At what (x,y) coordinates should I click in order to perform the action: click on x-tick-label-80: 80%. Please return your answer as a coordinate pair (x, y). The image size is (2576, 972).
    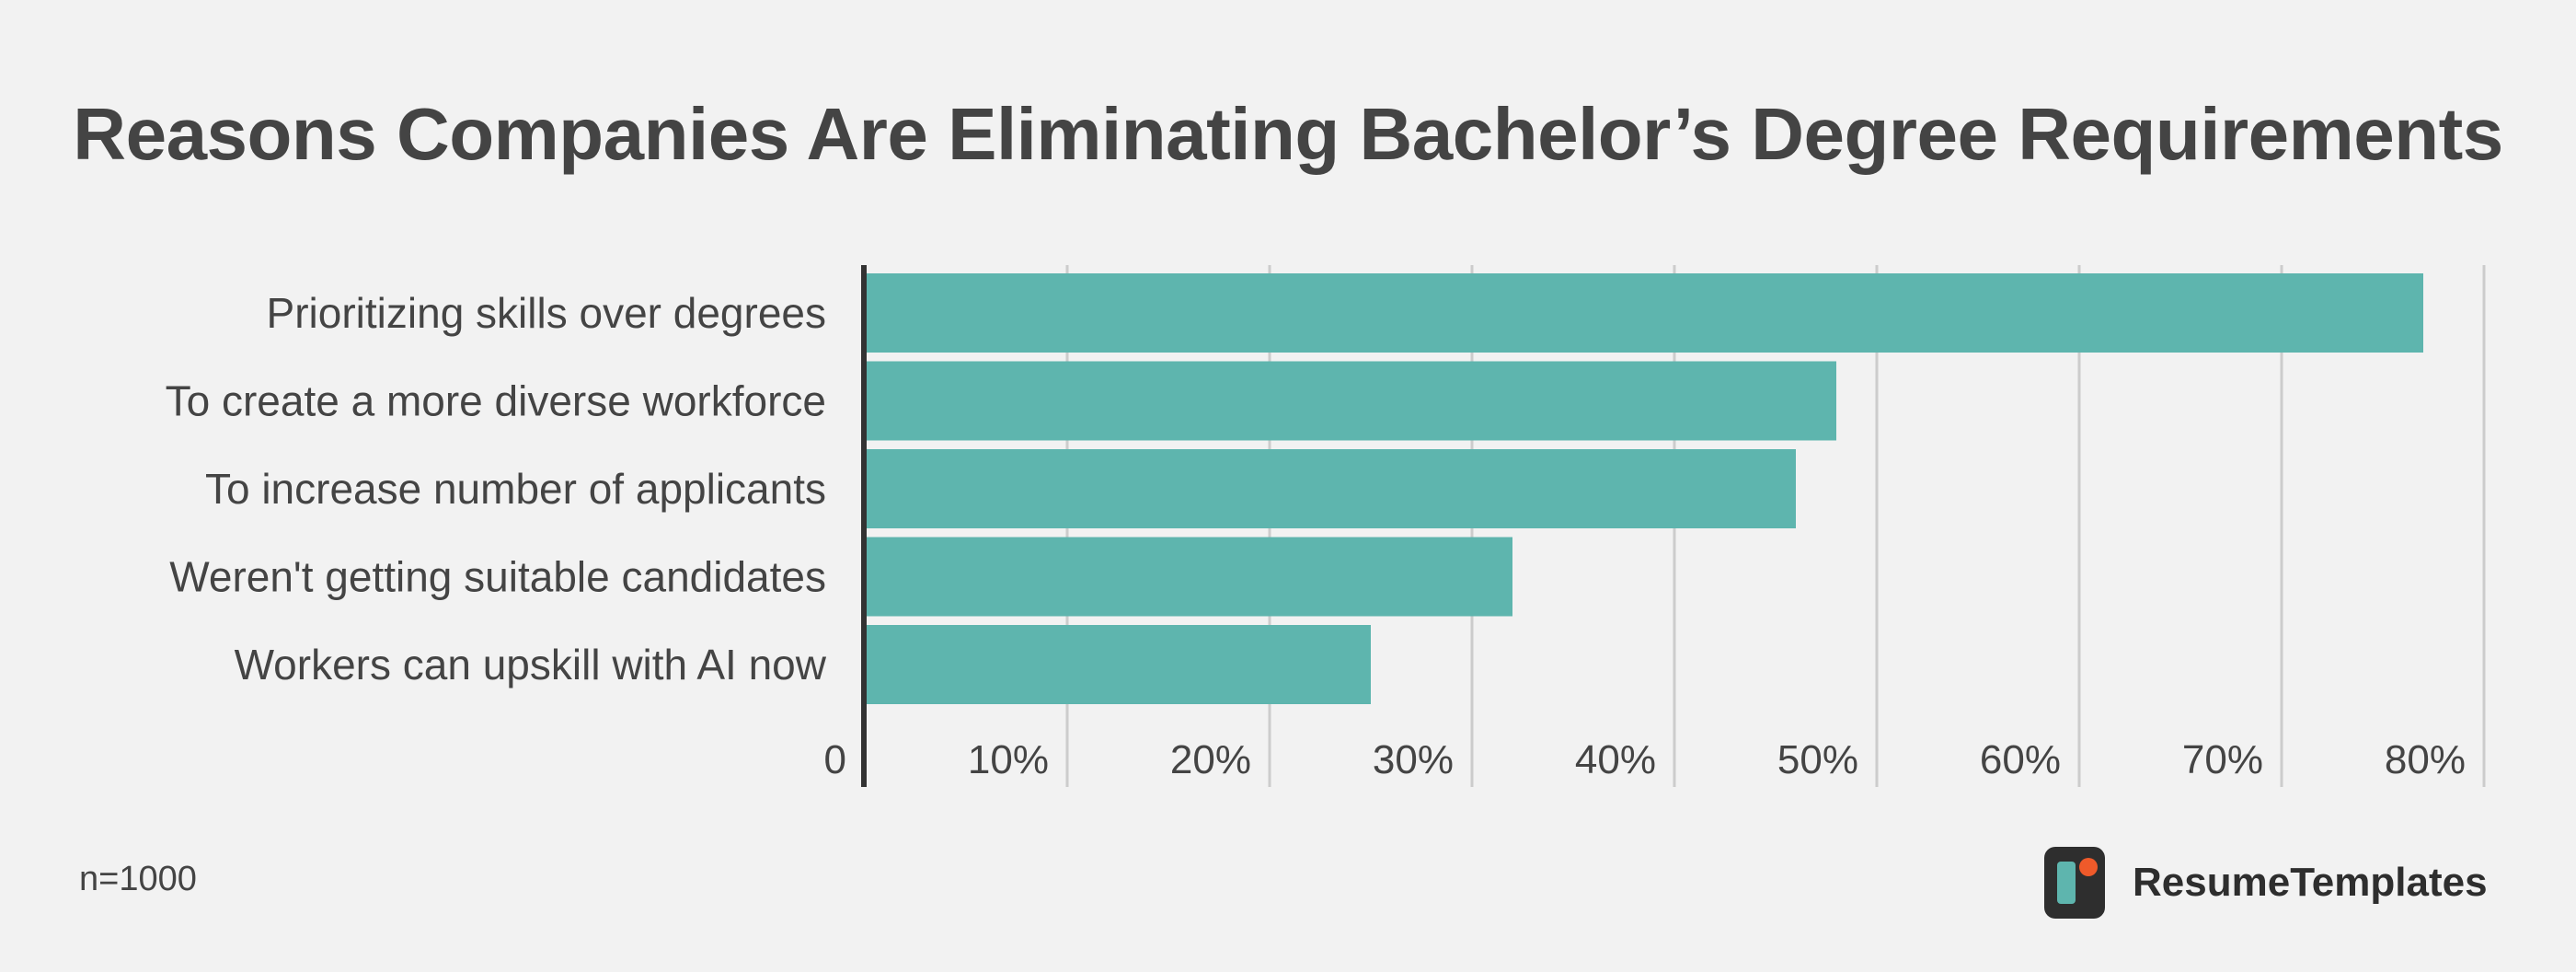
    Looking at the image, I should click on (2425, 759).